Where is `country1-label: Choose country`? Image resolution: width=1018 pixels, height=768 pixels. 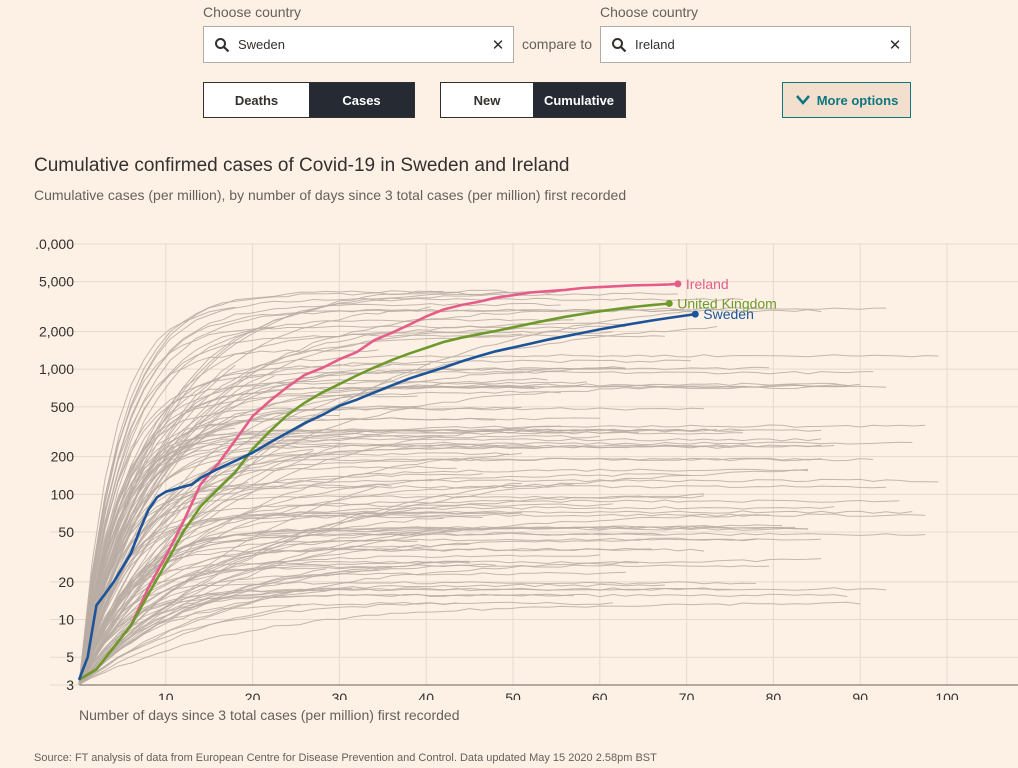
country1-label: Choose country is located at coordinates (252, 12).